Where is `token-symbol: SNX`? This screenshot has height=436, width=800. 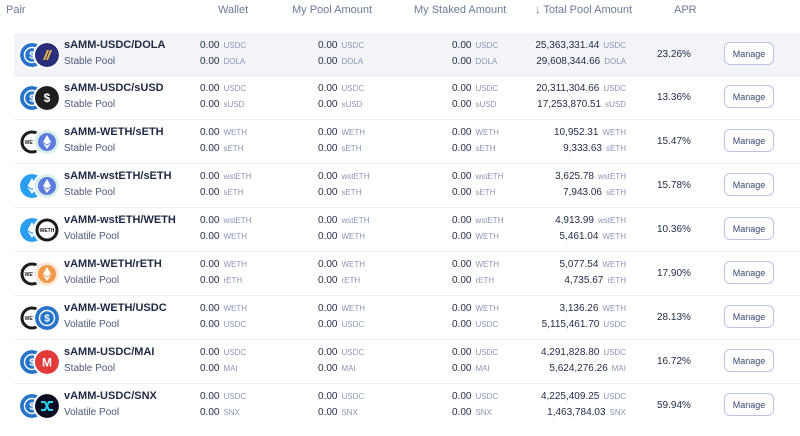
token-symbol: SNX is located at coordinates (617, 412).